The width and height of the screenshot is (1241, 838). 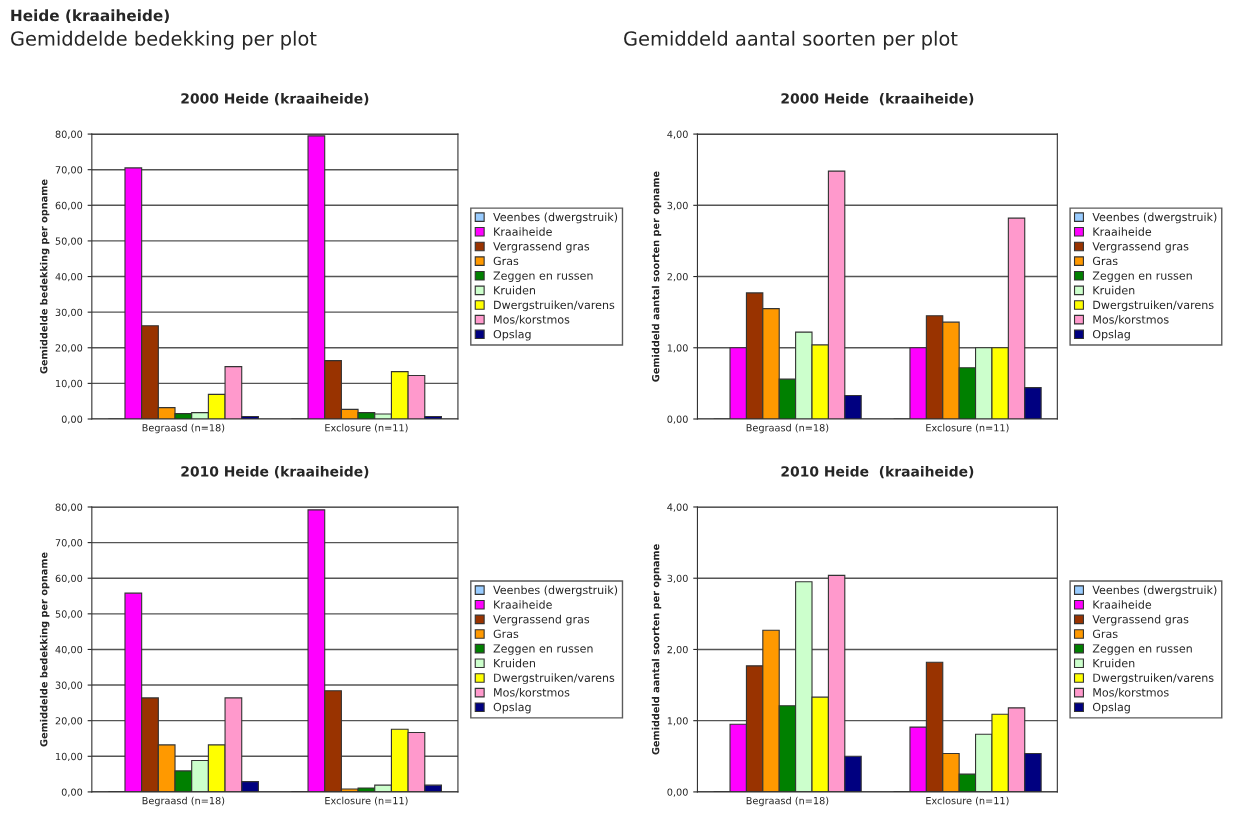 I want to click on text: Gemiddelde bedekking per plot, so click(x=164, y=40).